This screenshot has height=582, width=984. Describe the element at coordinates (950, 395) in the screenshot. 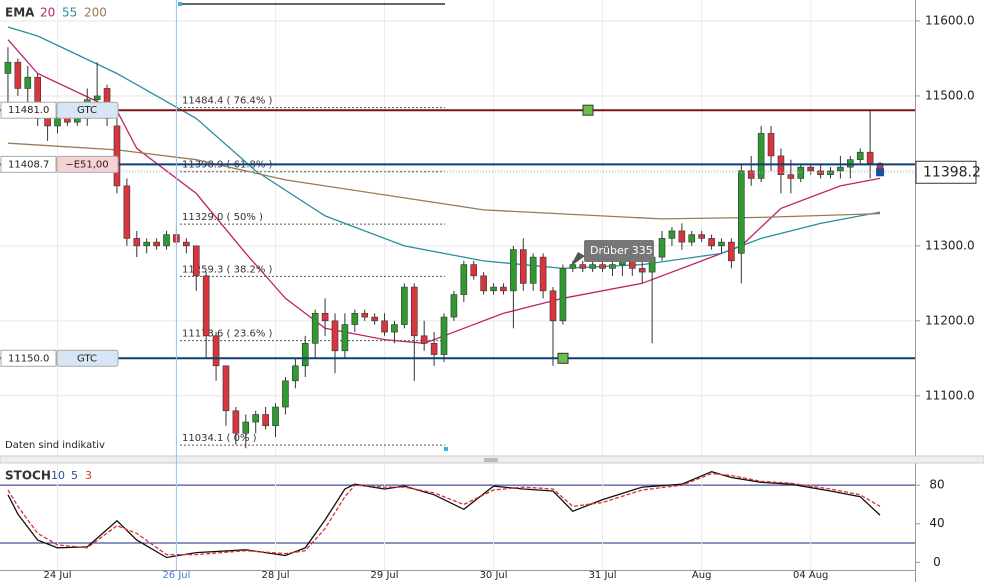

I see `y-tick-label: 11100.0` at that location.